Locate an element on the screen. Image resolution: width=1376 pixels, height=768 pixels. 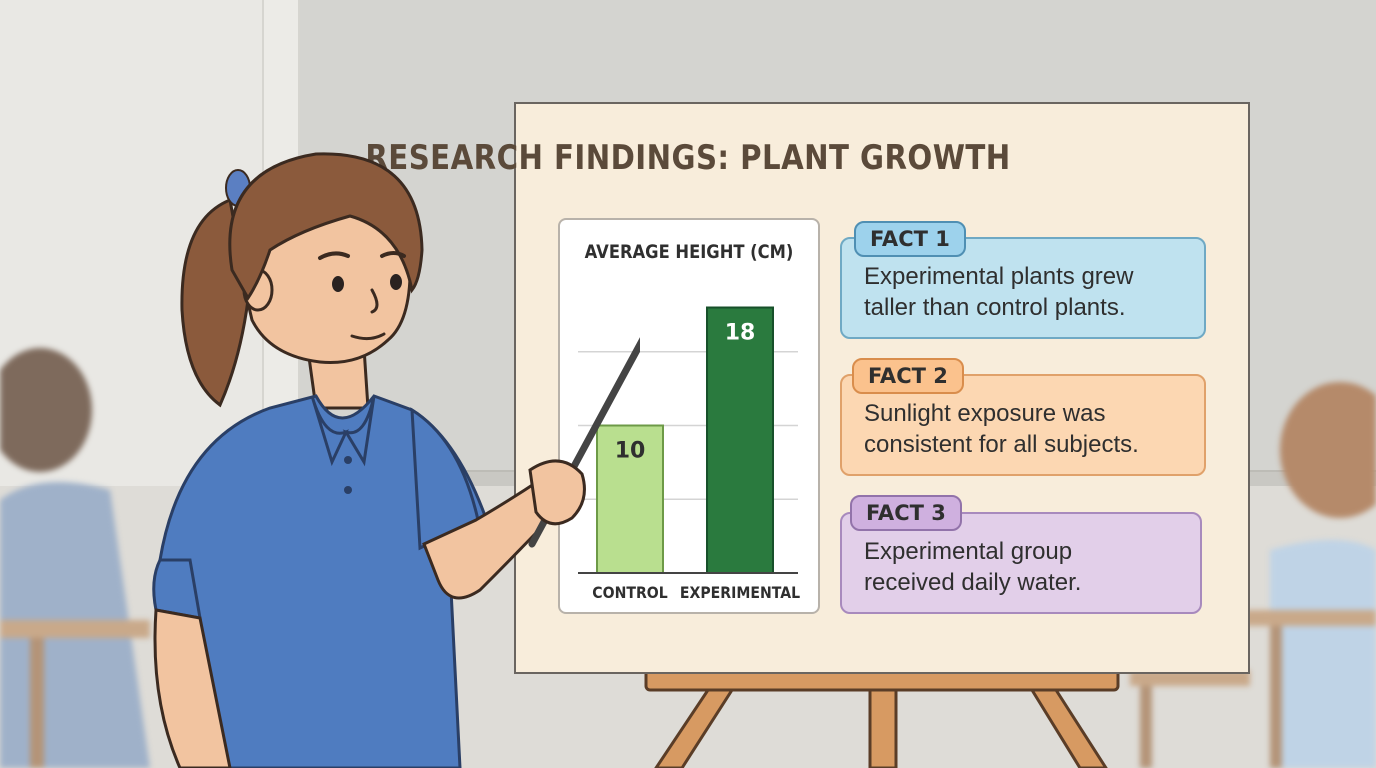
fact-1-tag: FACT 1 is located at coordinates (910, 239).